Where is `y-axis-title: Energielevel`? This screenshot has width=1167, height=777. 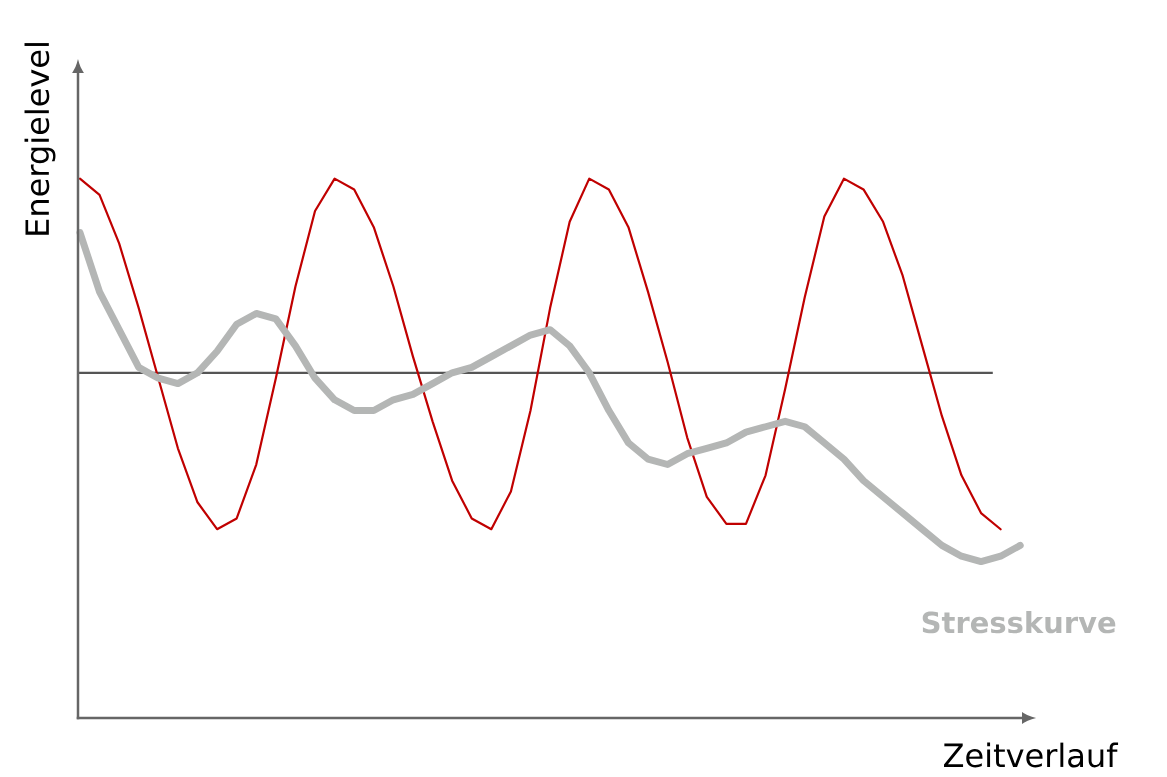
y-axis-title: Energielevel is located at coordinates (40, 139).